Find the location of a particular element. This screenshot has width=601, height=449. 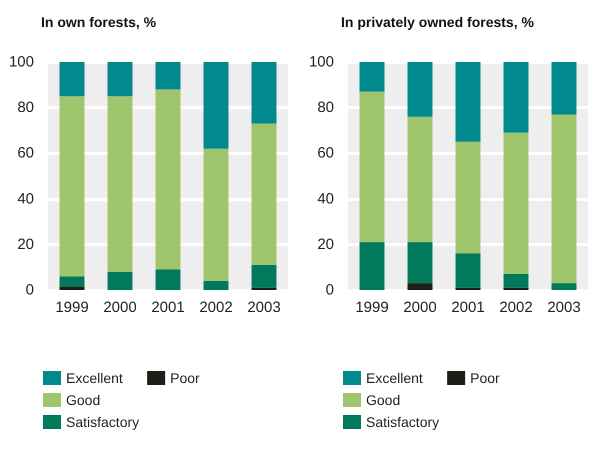

chart-title: In privately owned forests, % is located at coordinates (437, 22).